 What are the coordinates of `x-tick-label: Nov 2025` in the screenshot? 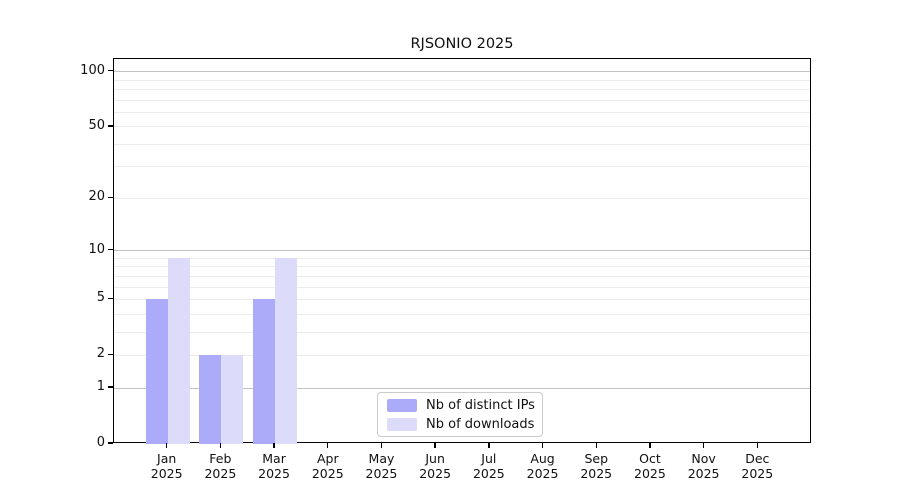 It's located at (704, 466).